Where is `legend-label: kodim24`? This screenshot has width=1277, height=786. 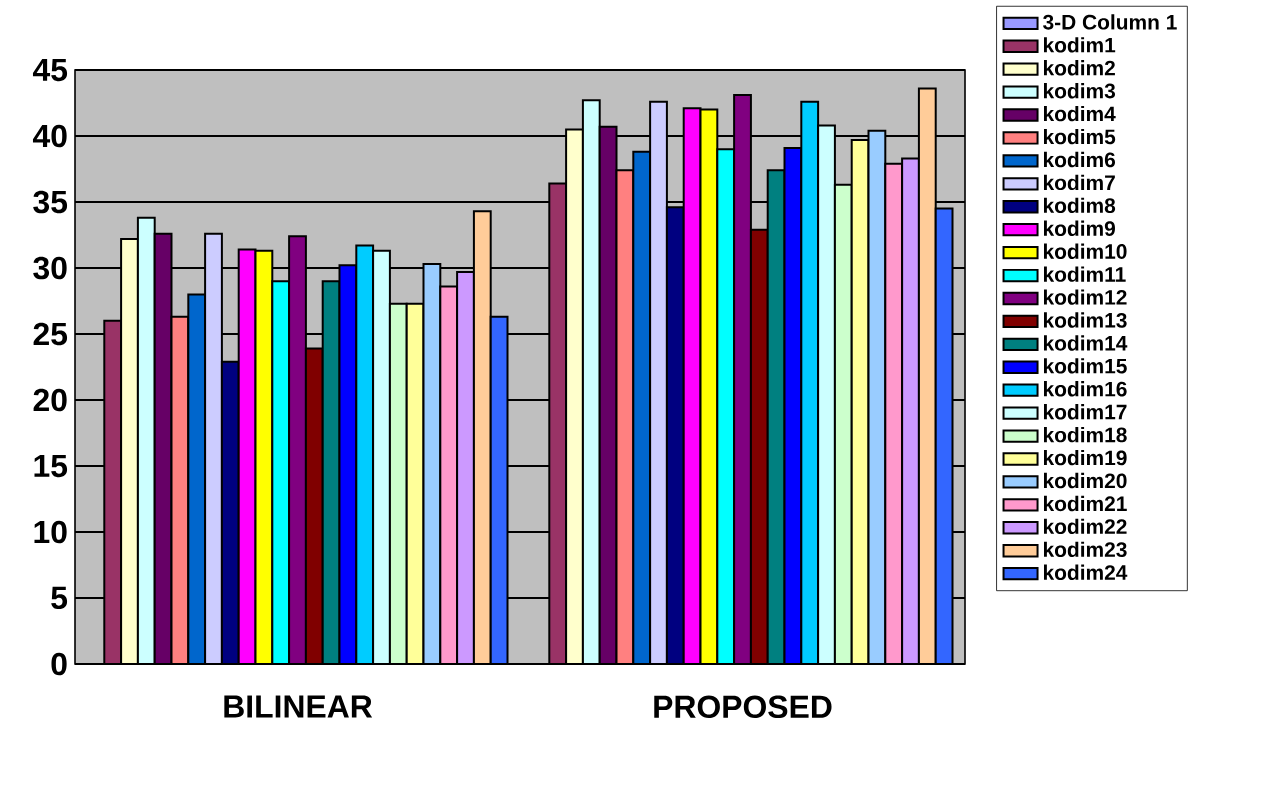 legend-label: kodim24 is located at coordinates (1086, 572).